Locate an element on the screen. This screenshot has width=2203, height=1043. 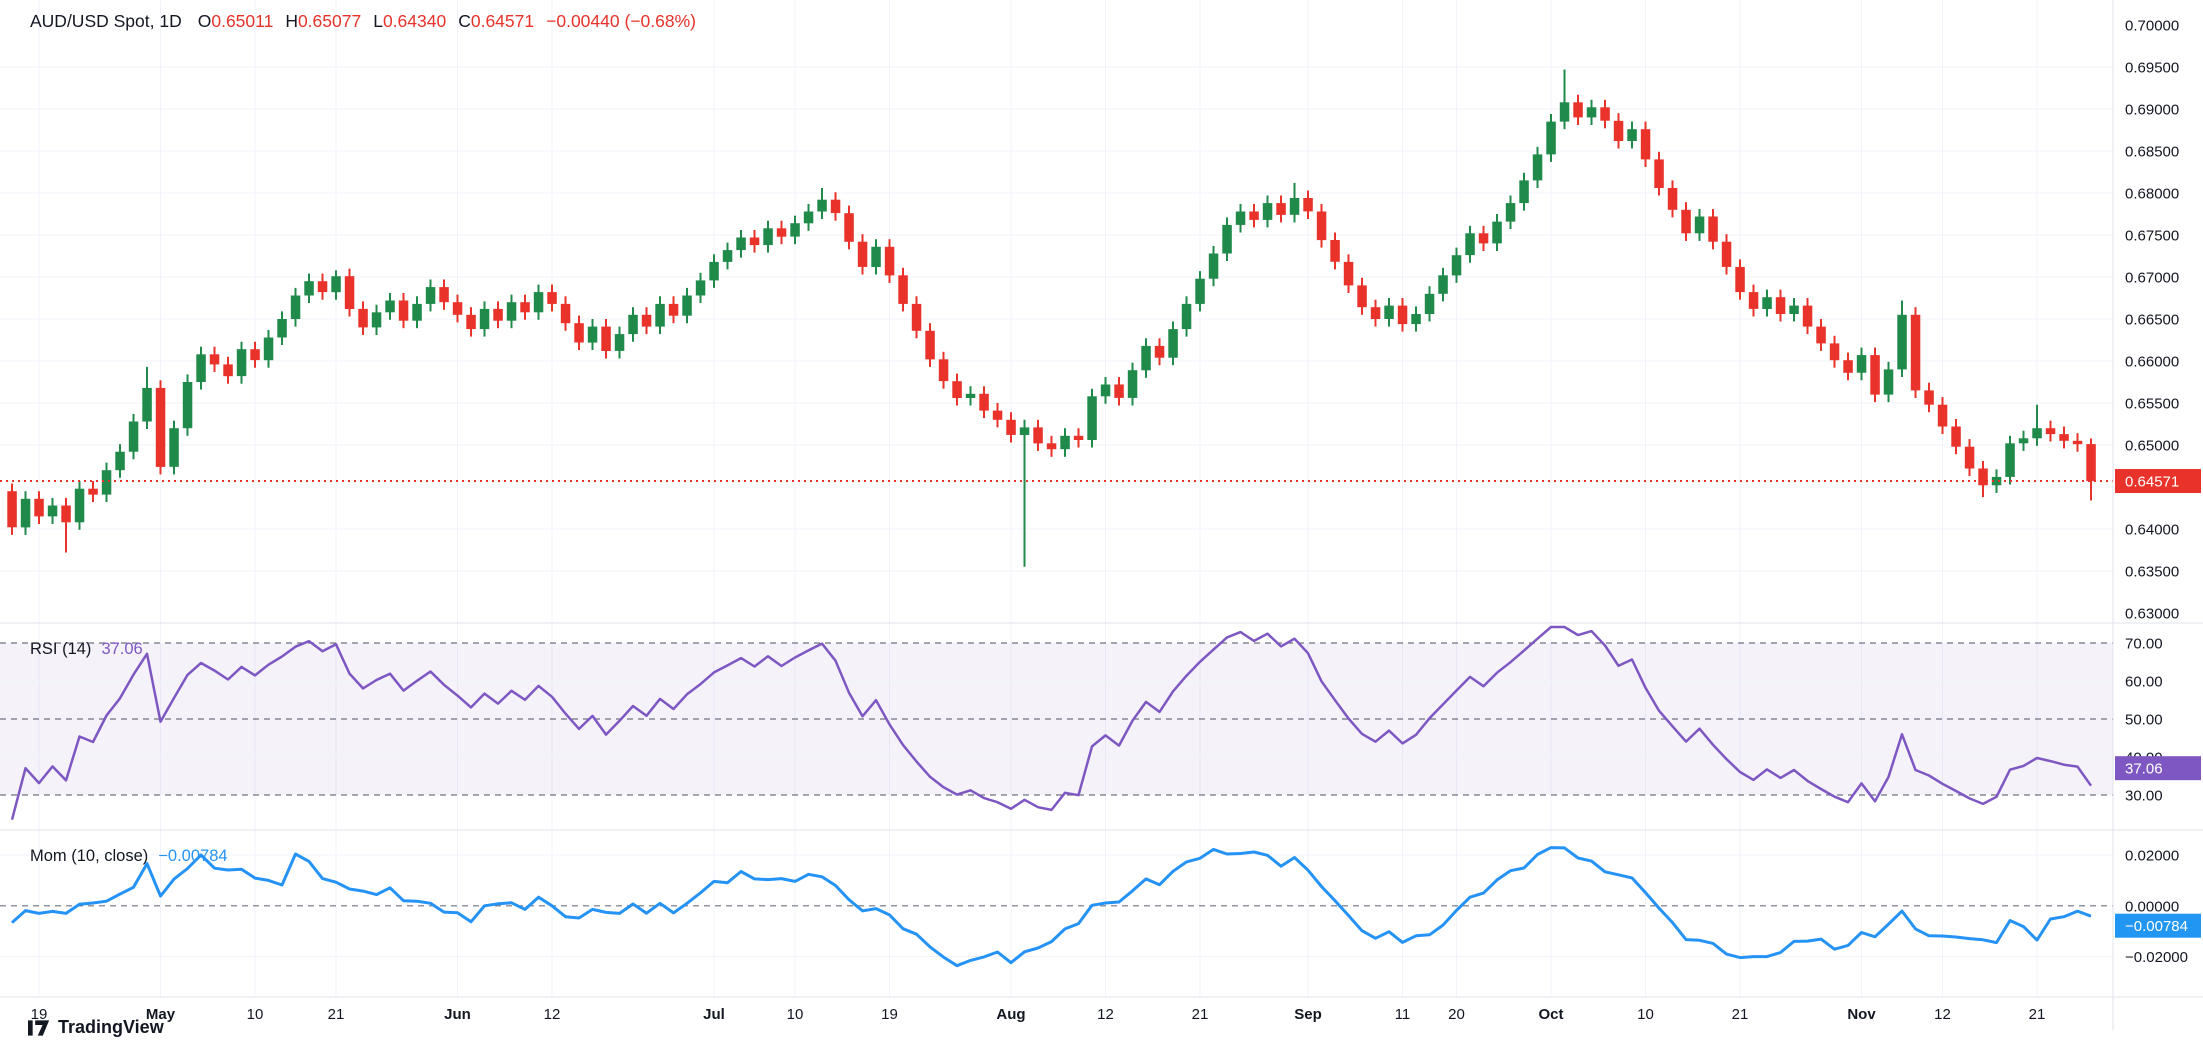
time-tick: 19 is located at coordinates (39, 1014).